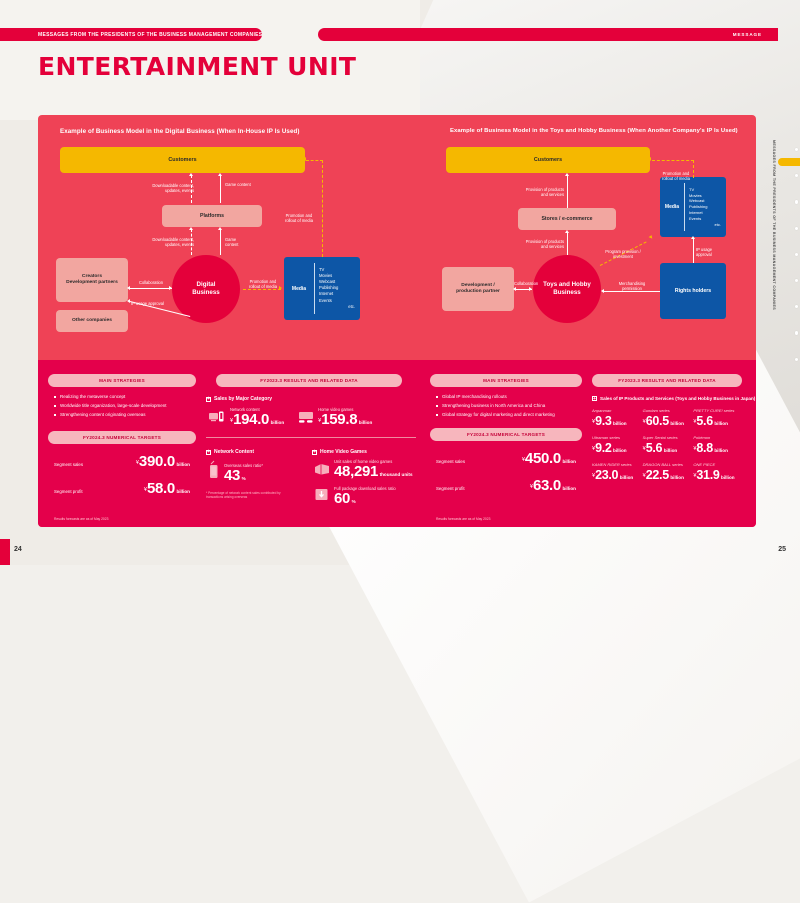 This screenshot has width=800, height=903. I want to click on value: 63.0, so click(546, 485).